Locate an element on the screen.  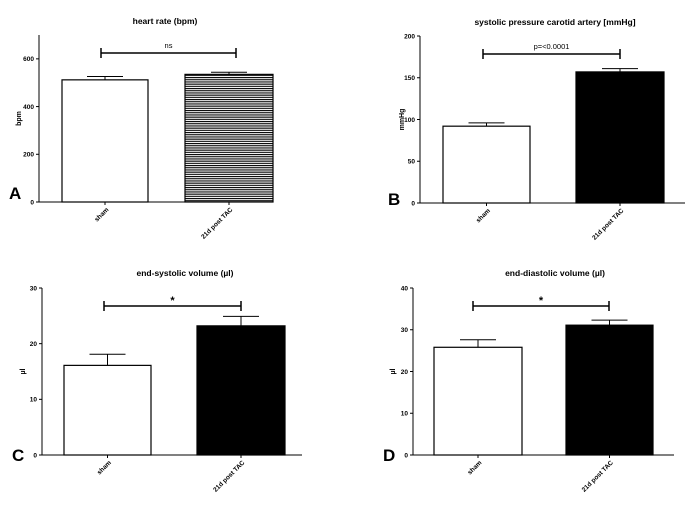
chart-d-y-tick-label: 30 is located at coordinates (405, 330).